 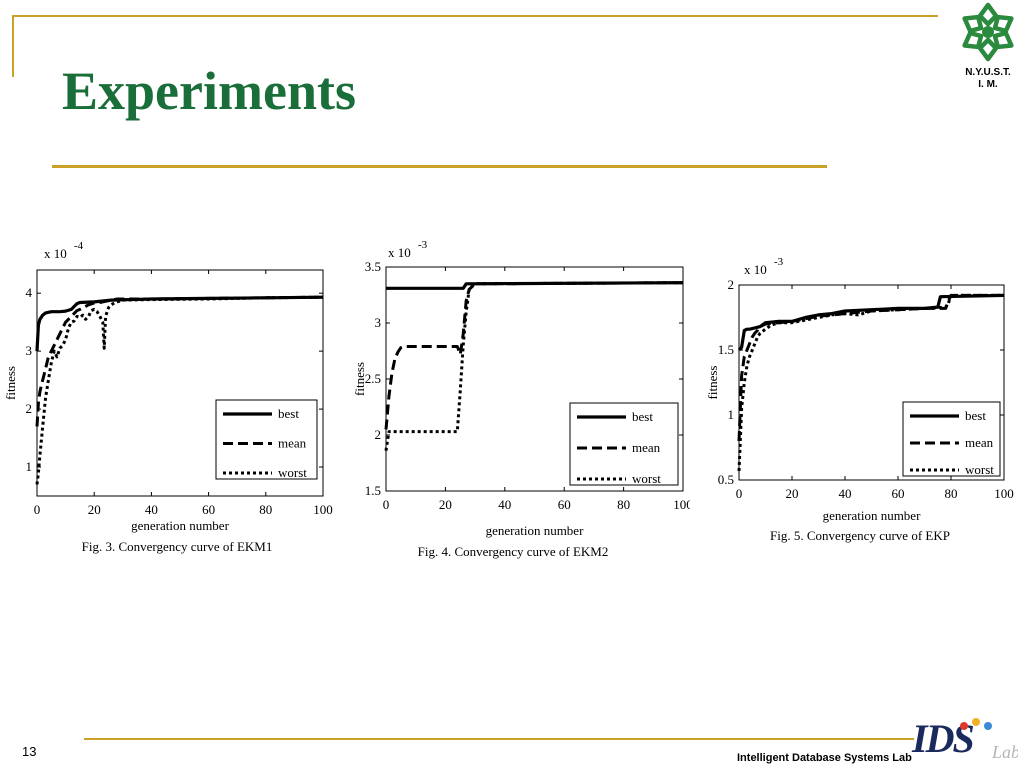 I want to click on title-underline, so click(x=439, y=166).